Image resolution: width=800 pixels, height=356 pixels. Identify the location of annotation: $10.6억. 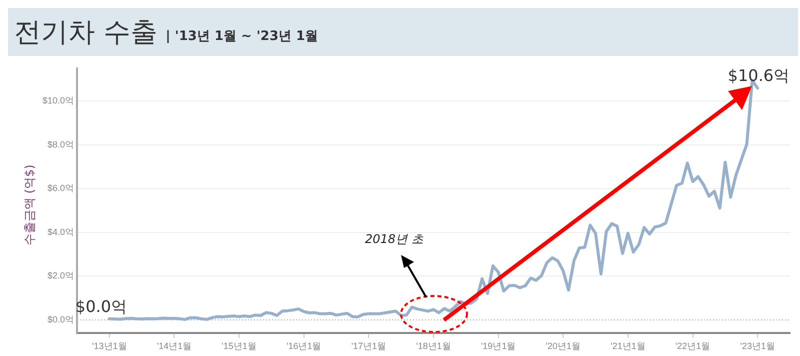
(759, 76).